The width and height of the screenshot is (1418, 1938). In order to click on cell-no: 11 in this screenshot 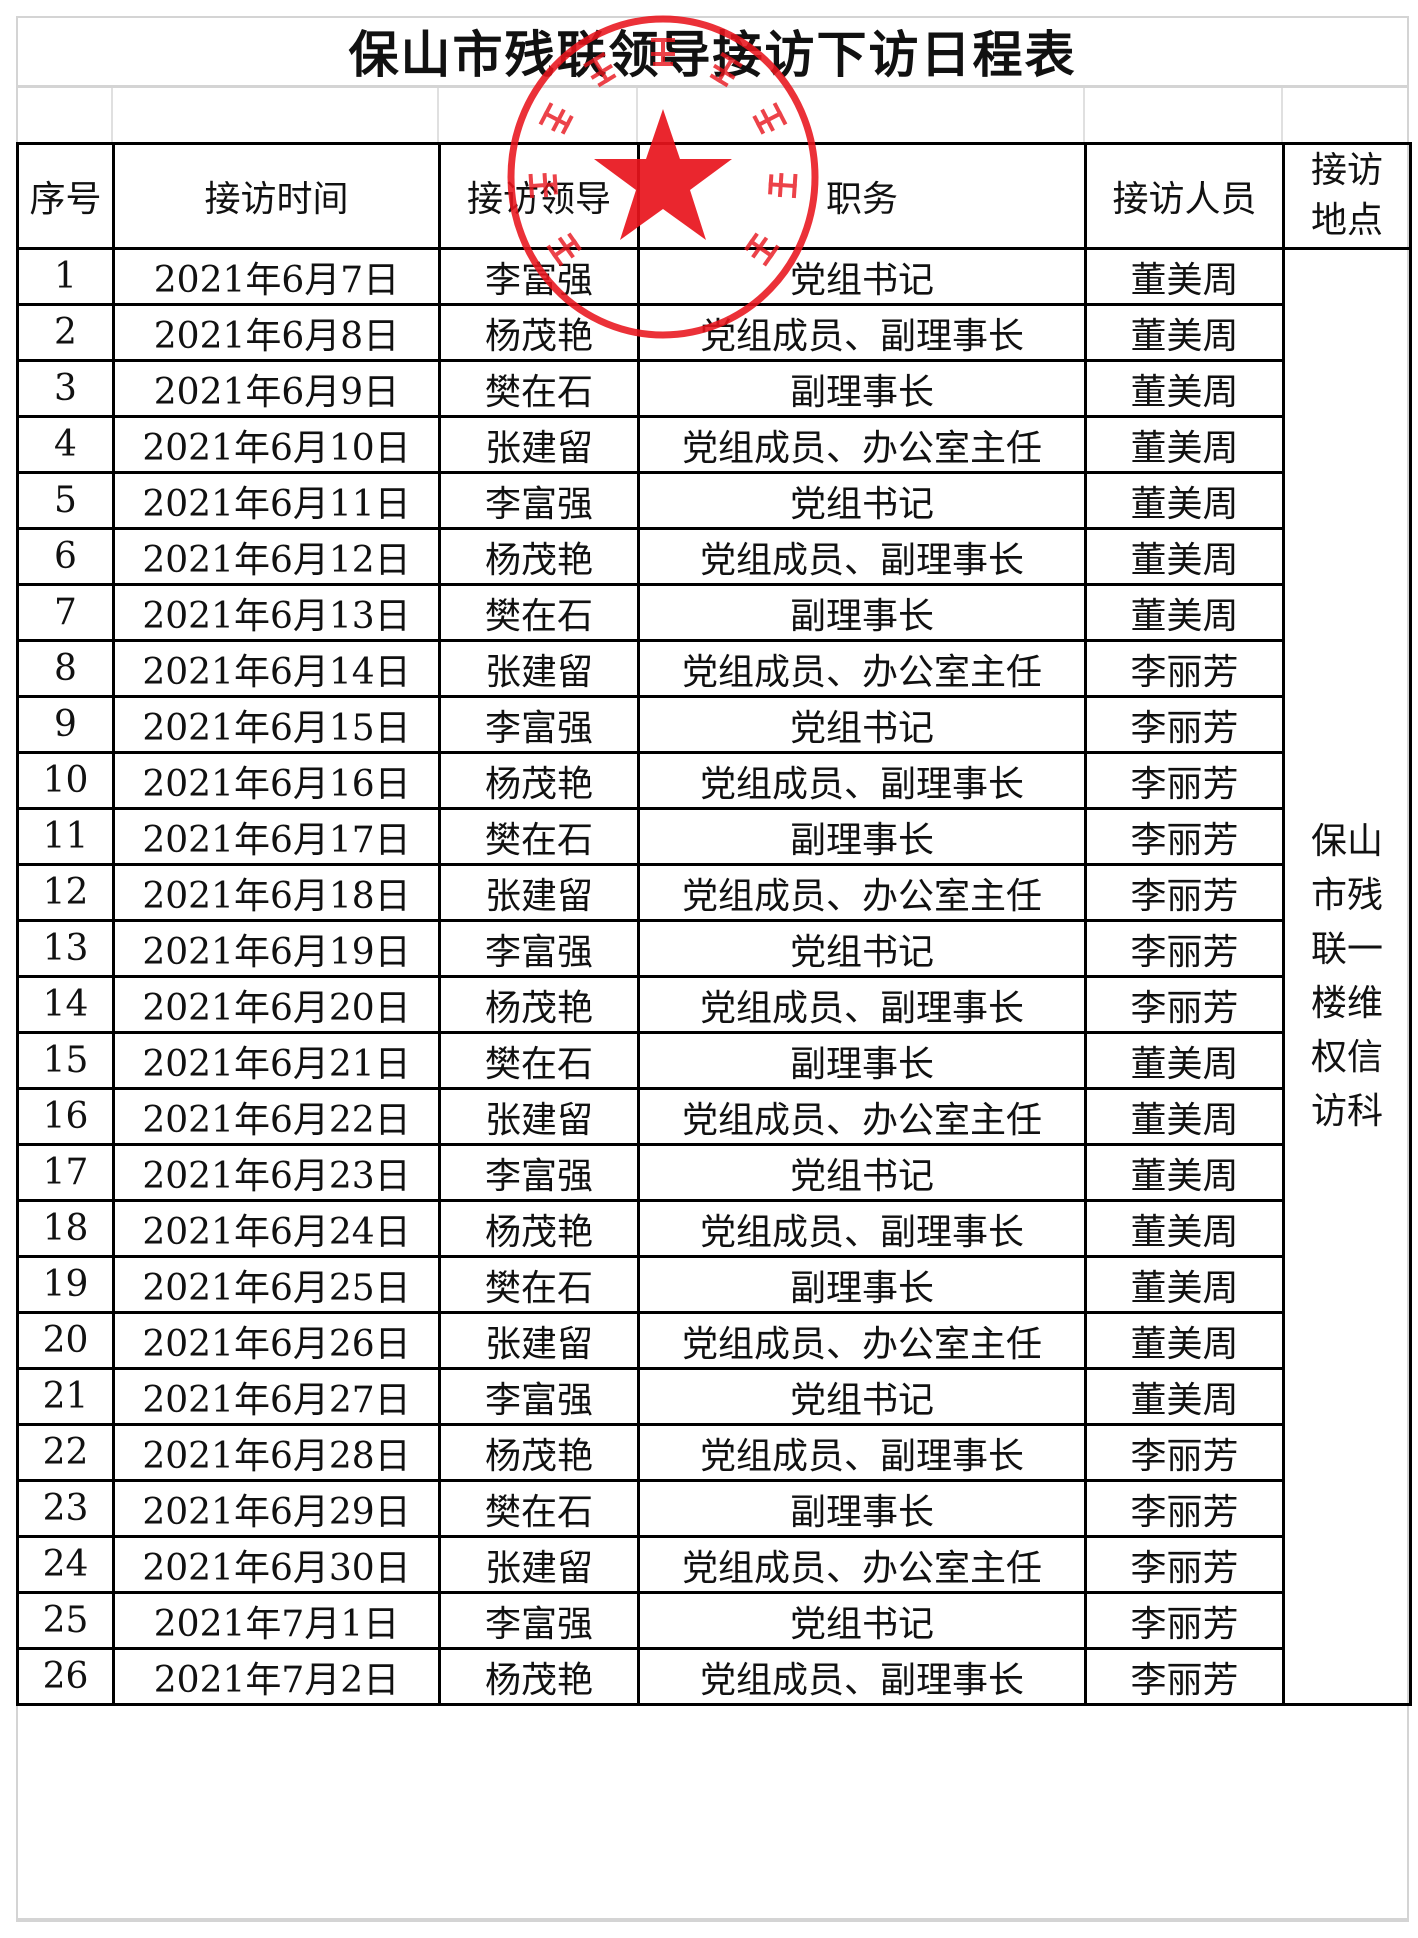, I will do `click(65, 836)`.